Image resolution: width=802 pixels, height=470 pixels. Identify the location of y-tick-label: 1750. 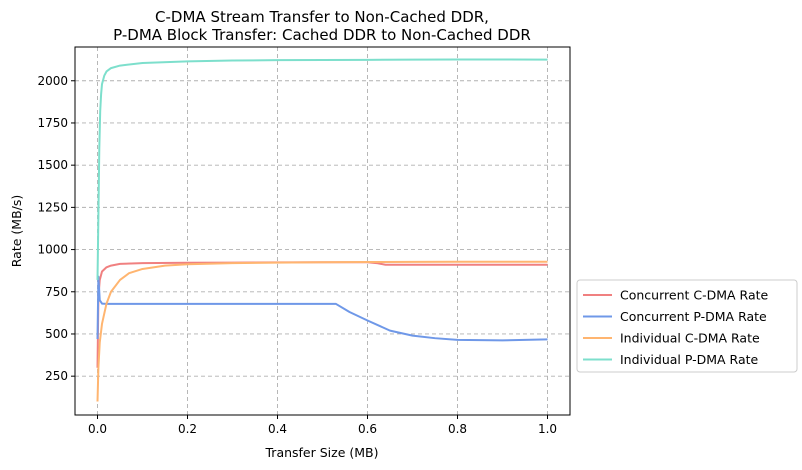
(52, 123).